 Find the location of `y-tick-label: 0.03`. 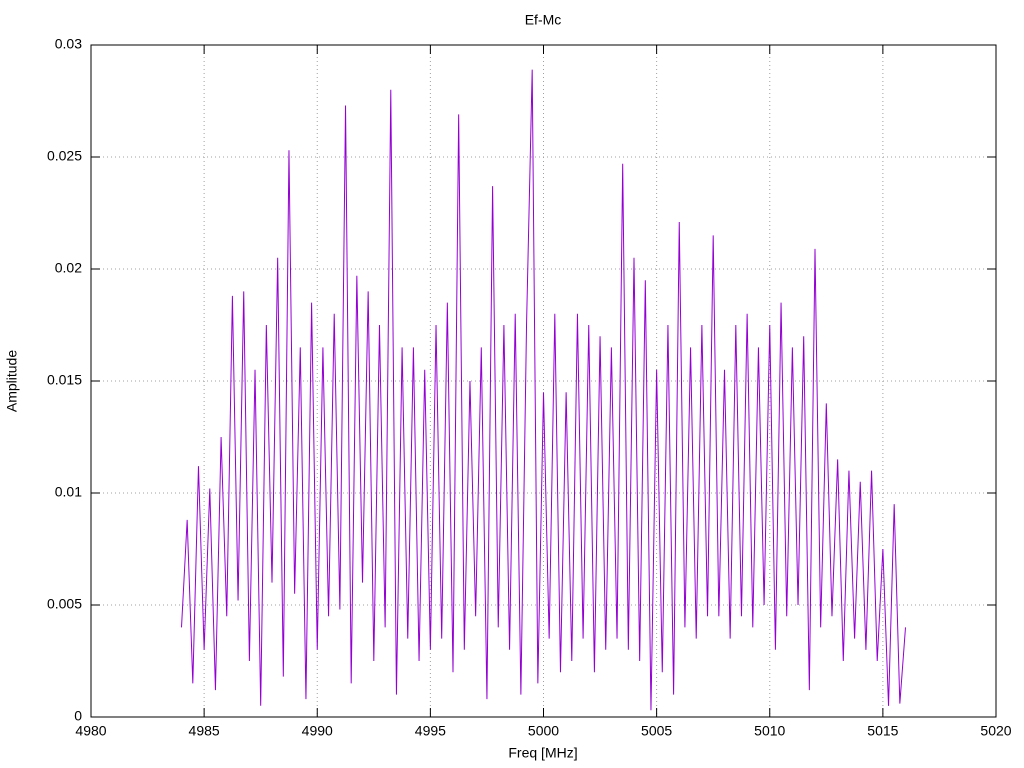

y-tick-label: 0.03 is located at coordinates (68, 44).